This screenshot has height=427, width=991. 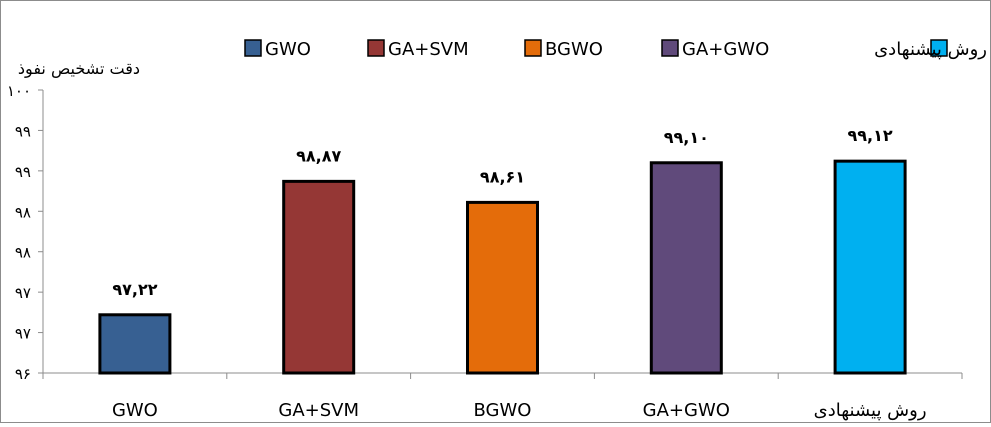 What do you see at coordinates (503, 410) in the screenshot?
I see `x-tick-label: BGWO` at bounding box center [503, 410].